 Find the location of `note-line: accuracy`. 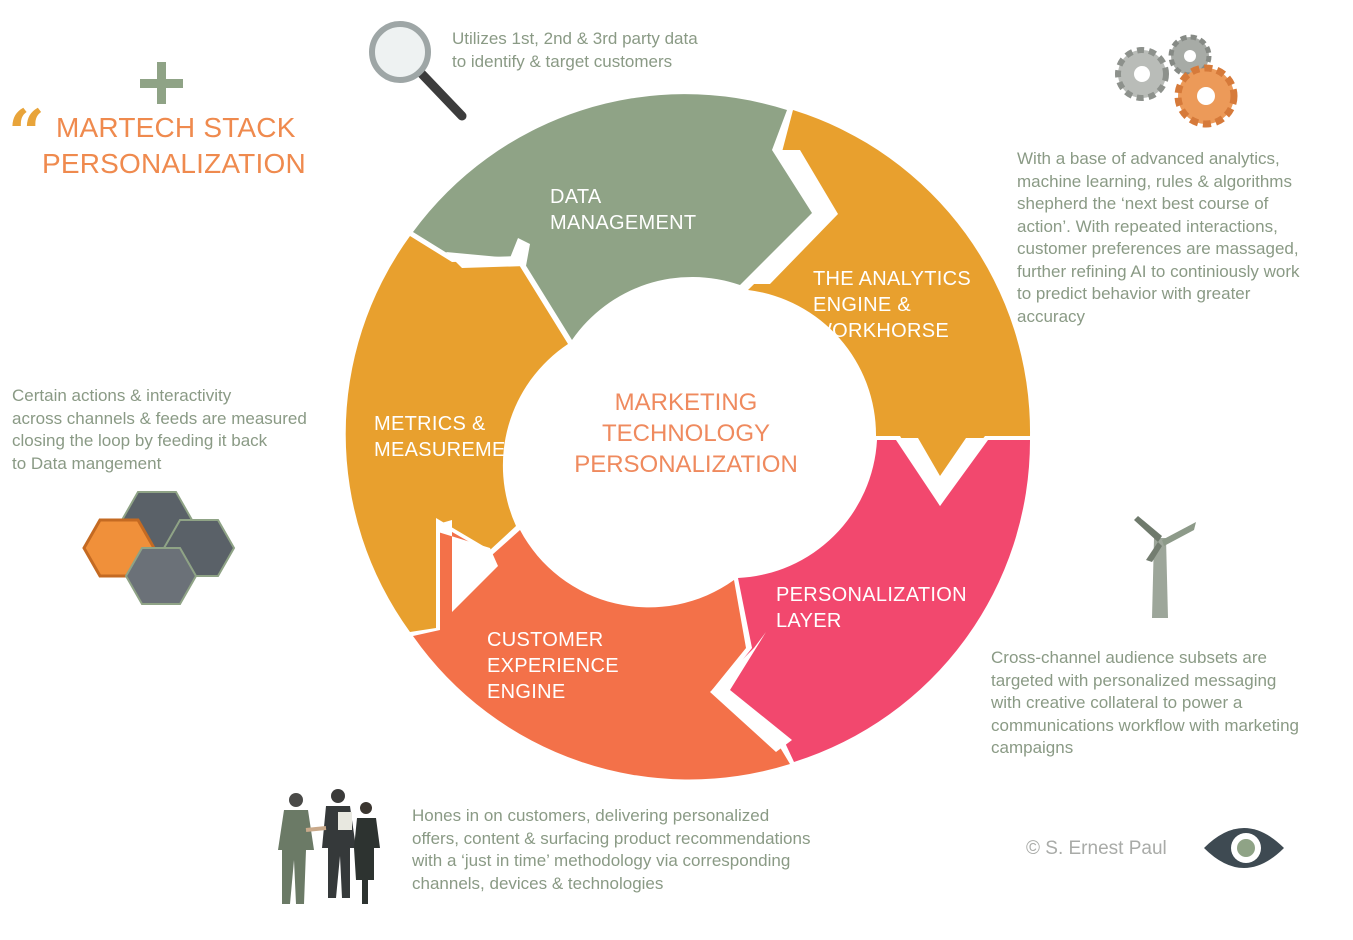

note-line: accuracy is located at coordinates (1051, 316).